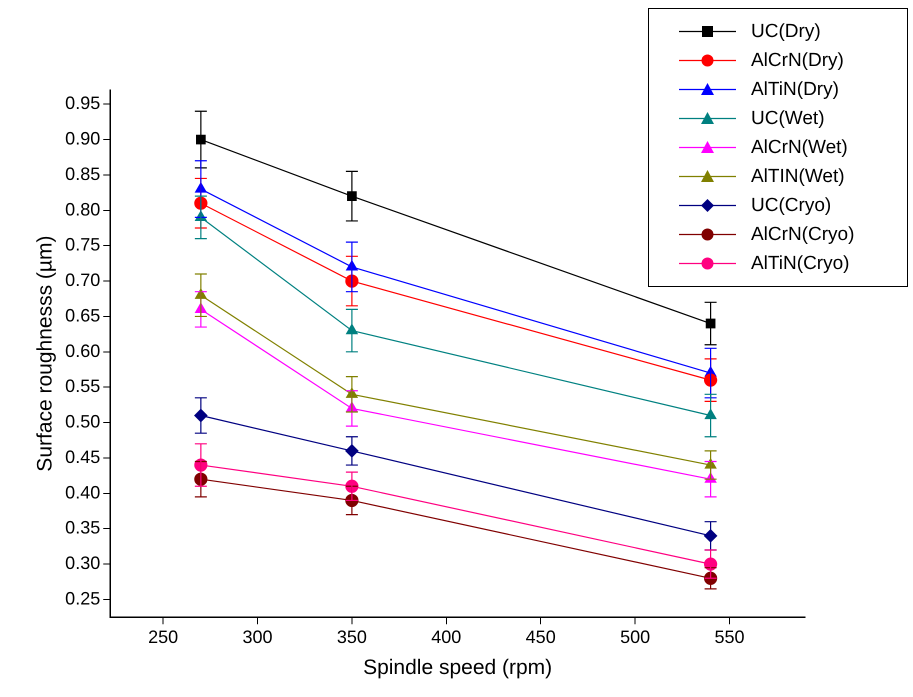 This screenshot has width=913, height=697. I want to click on x-tick-label: 400, so click(446, 636).